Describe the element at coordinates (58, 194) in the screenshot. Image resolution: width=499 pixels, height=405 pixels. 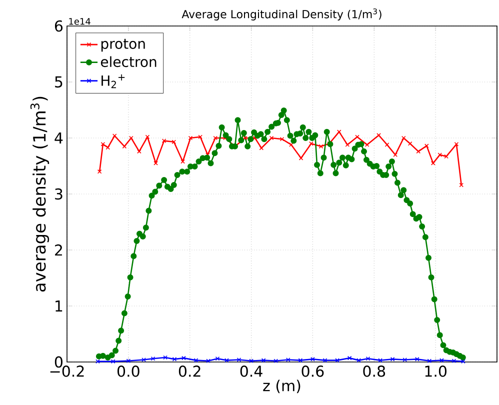
I see `y-tick-label: 3` at that location.